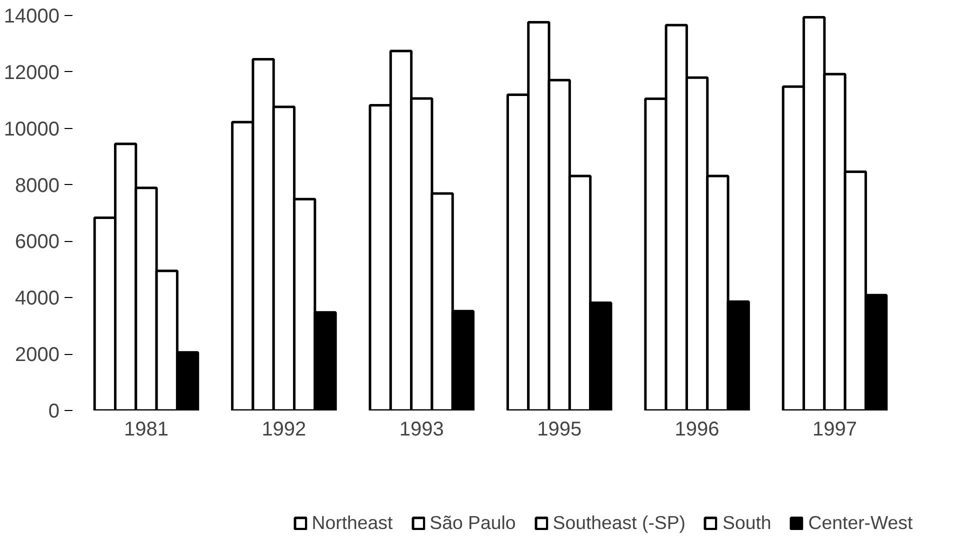  I want to click on x-tick-label: 1997, so click(835, 429).